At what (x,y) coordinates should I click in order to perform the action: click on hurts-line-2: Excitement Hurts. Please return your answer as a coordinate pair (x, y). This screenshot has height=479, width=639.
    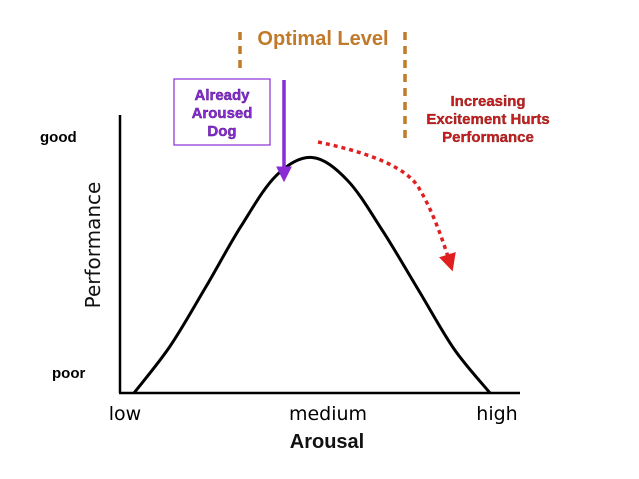
    Looking at the image, I should click on (487, 119).